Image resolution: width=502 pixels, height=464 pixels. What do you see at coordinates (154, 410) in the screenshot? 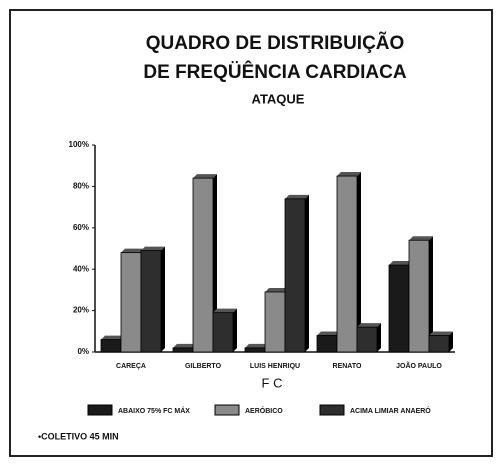
I see `legend-label: ABAIXO 75% FC MÁX` at bounding box center [154, 410].